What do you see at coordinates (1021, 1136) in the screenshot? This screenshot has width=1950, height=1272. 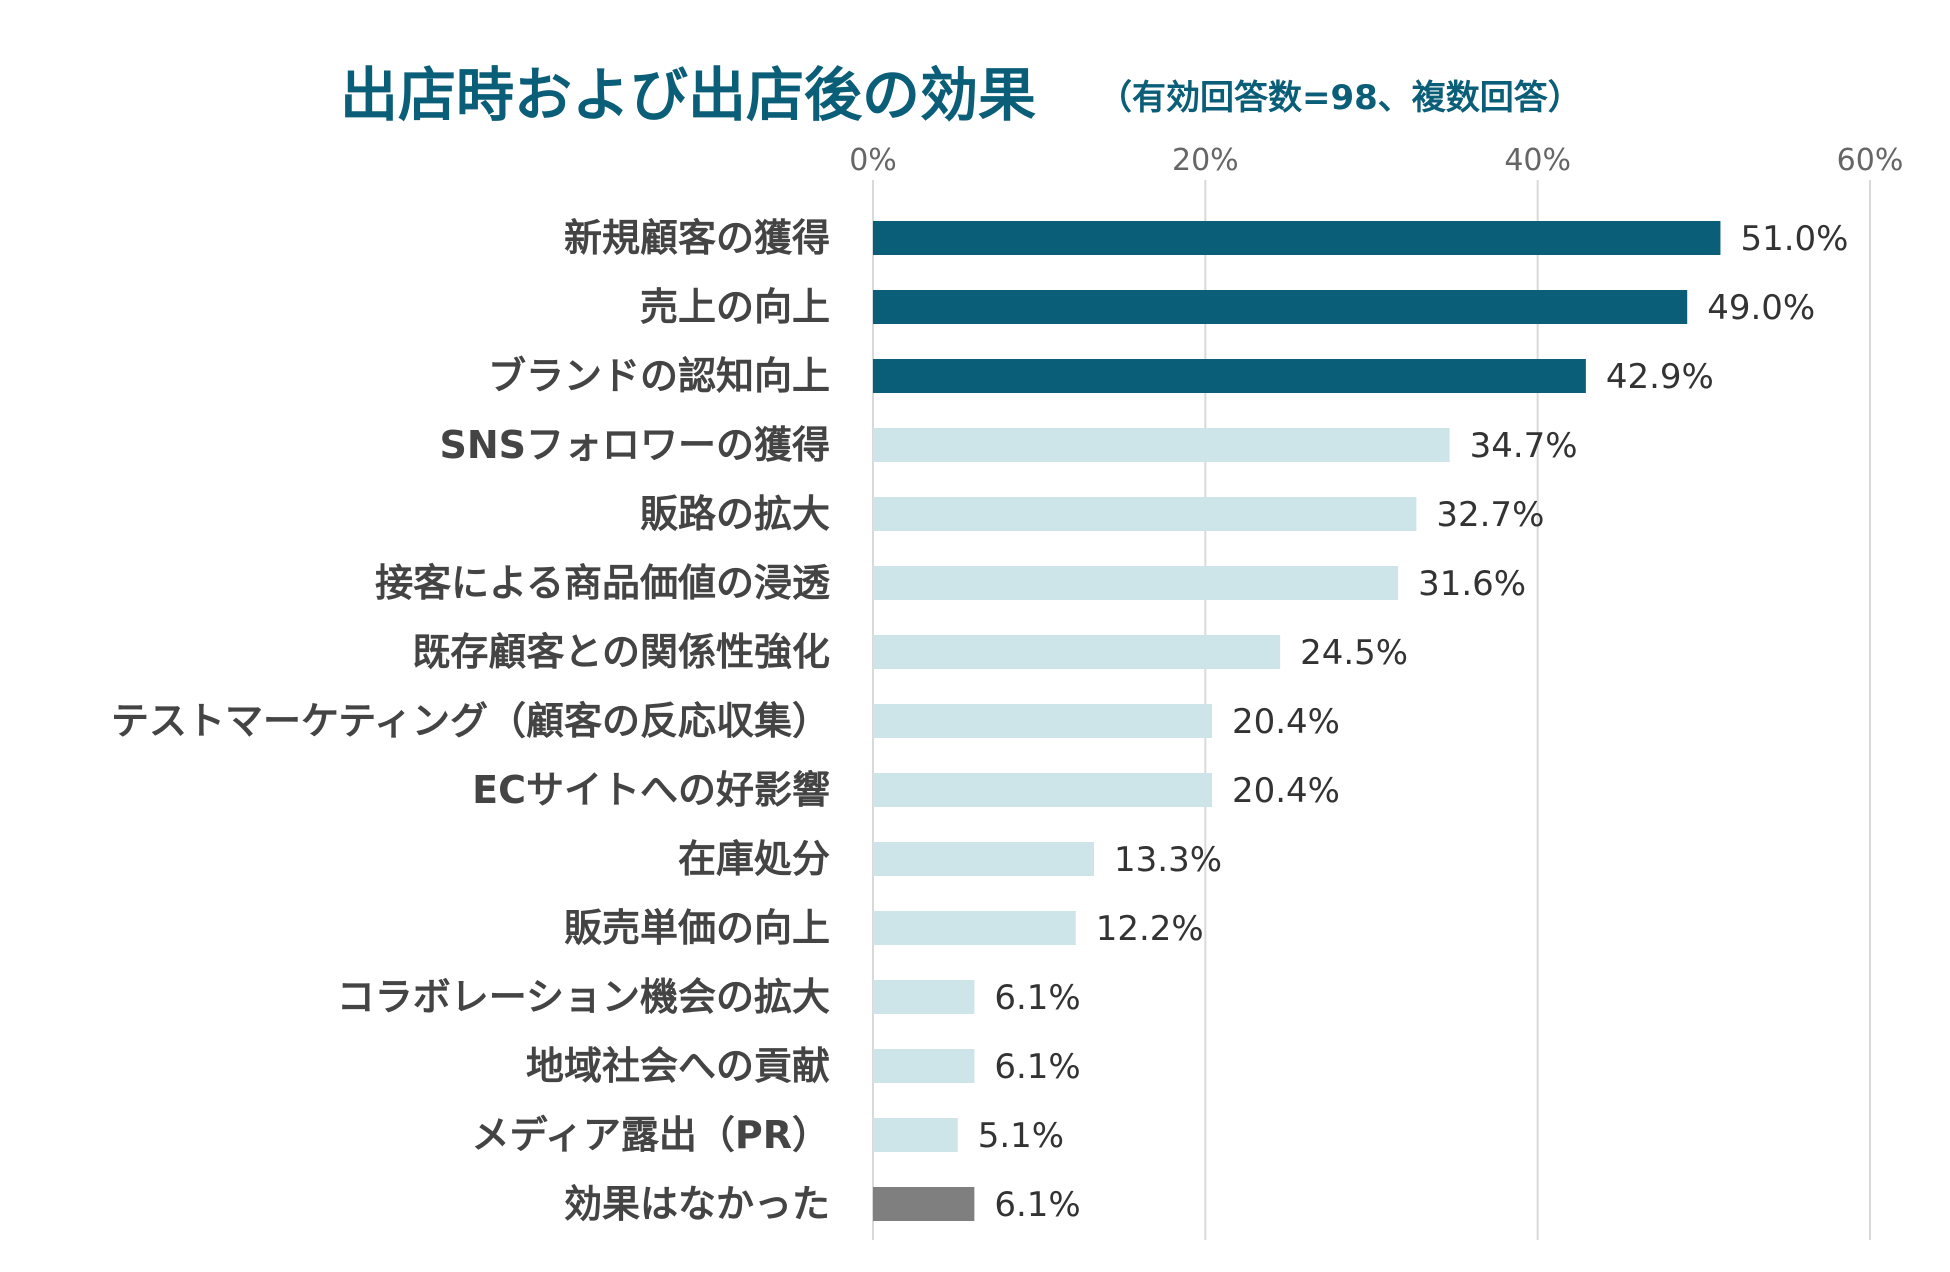 I see `data-label: 5.1%` at bounding box center [1021, 1136].